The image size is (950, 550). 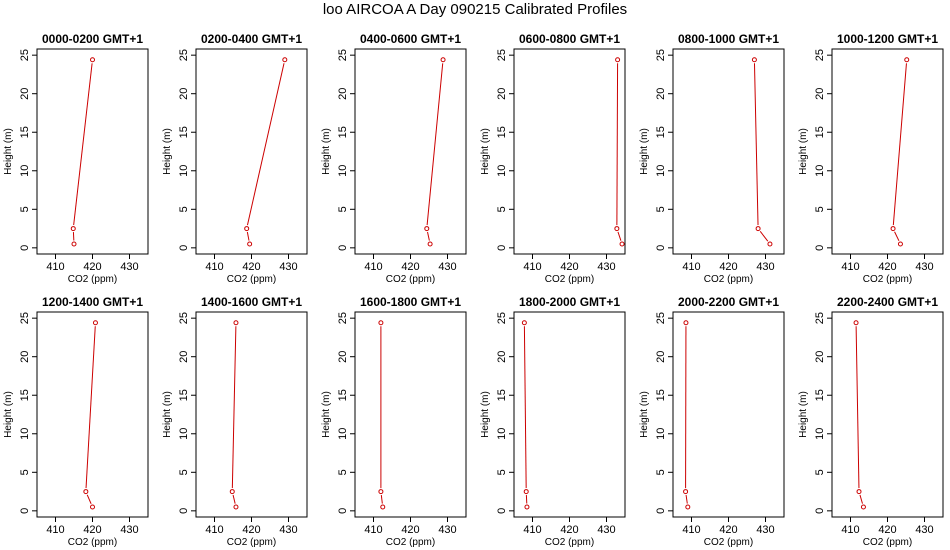 I want to click on panel-title: 1800-2000 GMT+1, so click(x=569, y=302).